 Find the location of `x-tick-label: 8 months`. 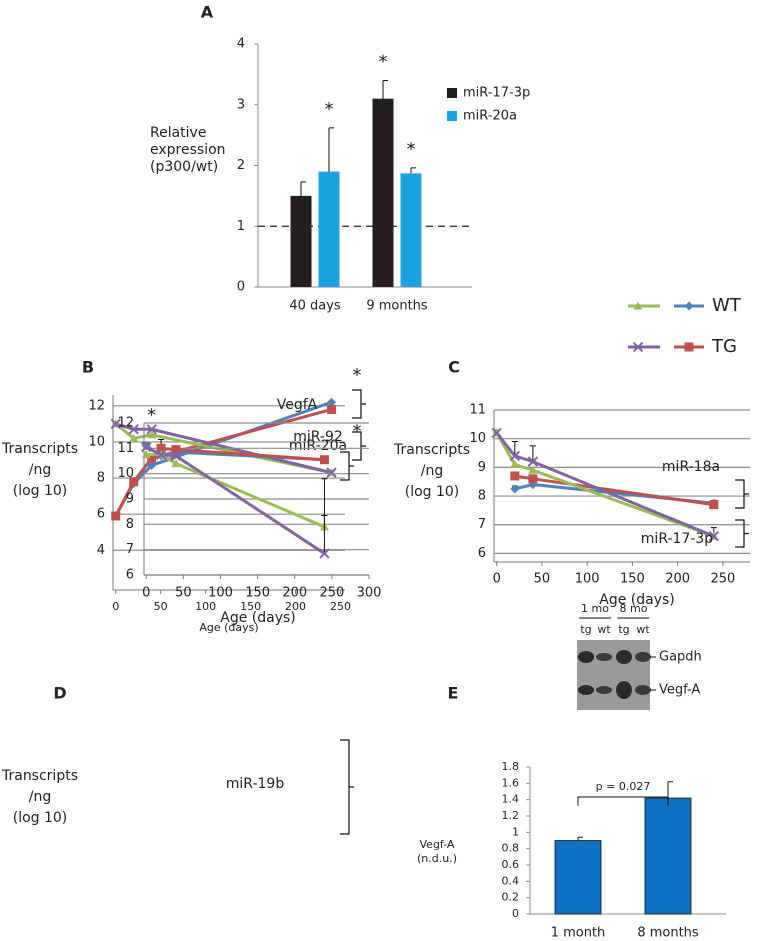

x-tick-label: 8 months is located at coordinates (668, 933).